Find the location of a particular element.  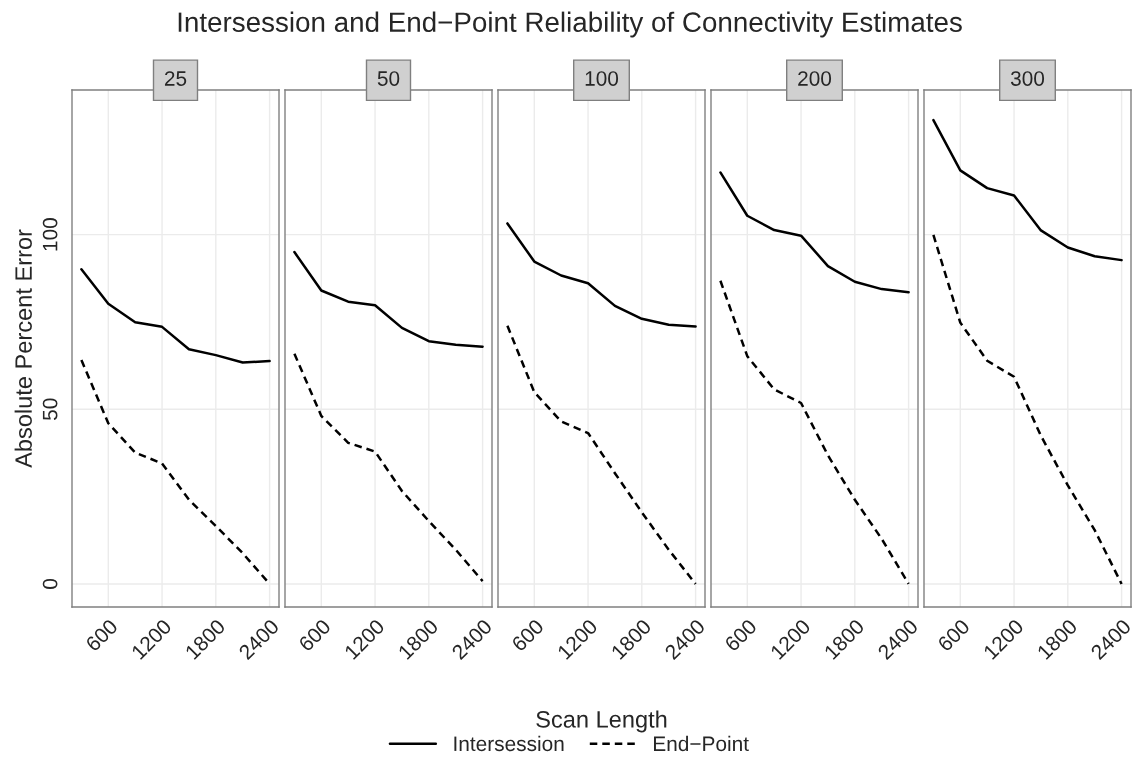

legend-label: Intersession is located at coordinates (509, 743).